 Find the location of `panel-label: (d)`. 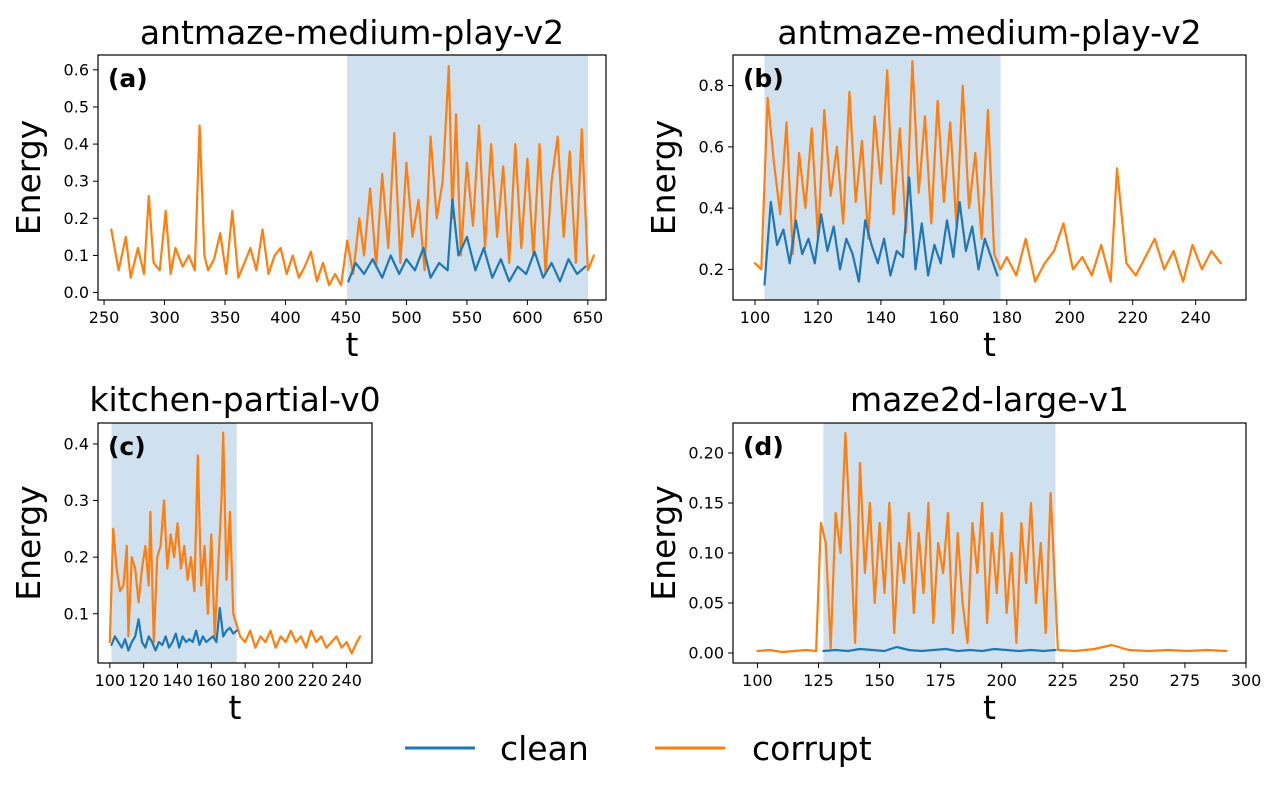

panel-label: (d) is located at coordinates (763, 446).